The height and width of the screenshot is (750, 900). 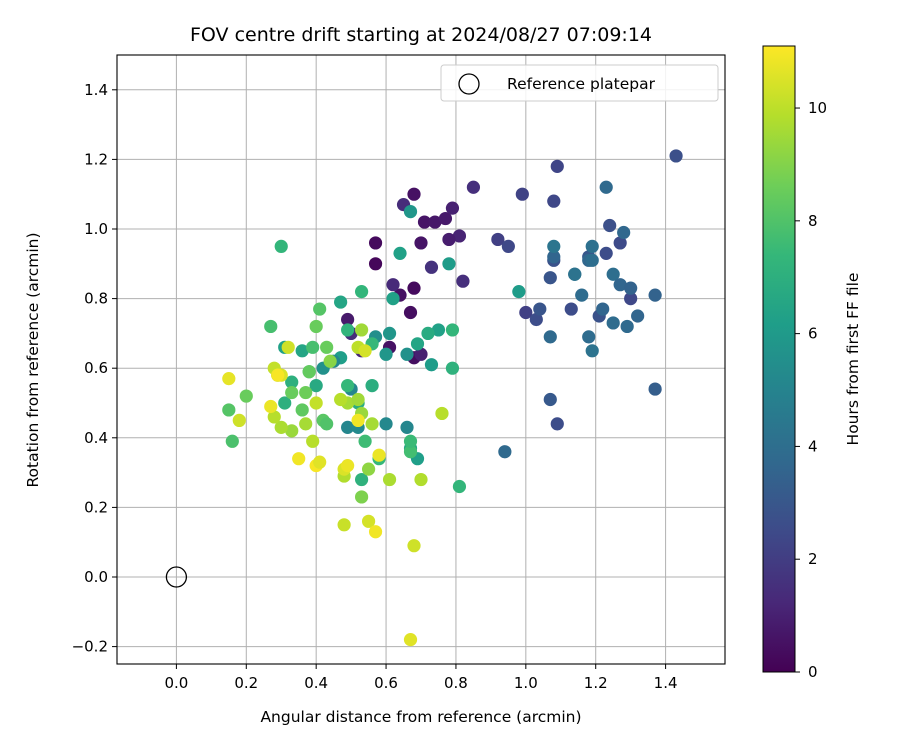 What do you see at coordinates (813, 446) in the screenshot?
I see `colorbar-tick-label: 4` at bounding box center [813, 446].